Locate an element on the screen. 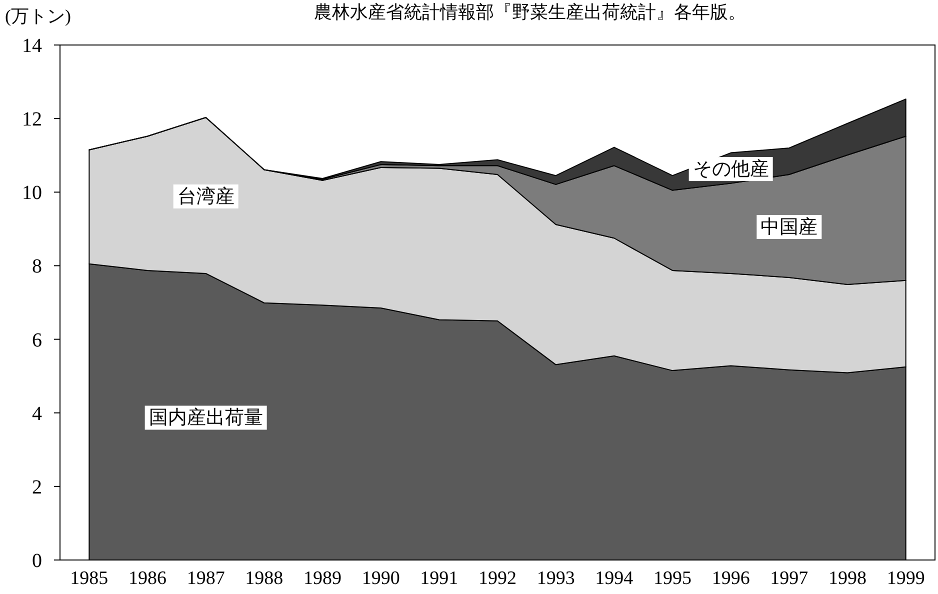  y-tick-label: 12 is located at coordinates (32, 119).